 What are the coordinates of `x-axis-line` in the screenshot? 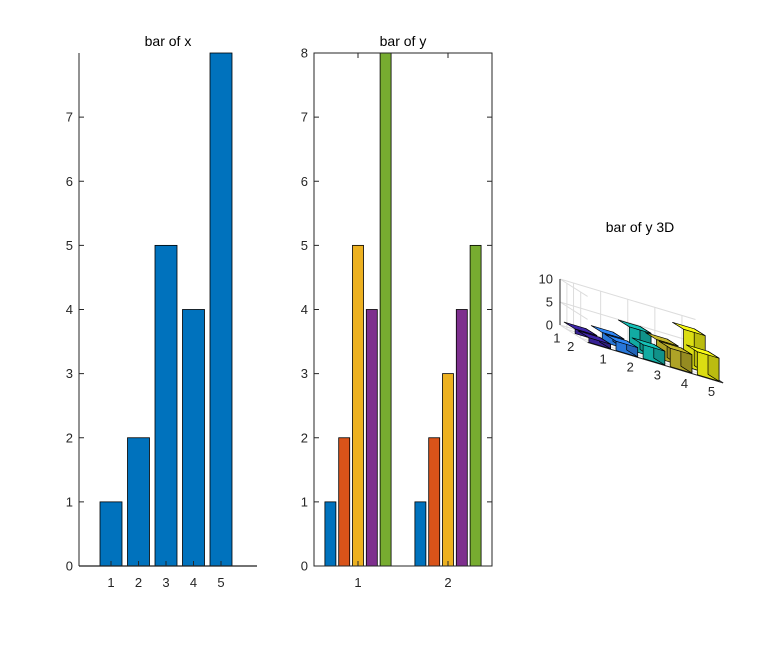 It's located at (655, 362).